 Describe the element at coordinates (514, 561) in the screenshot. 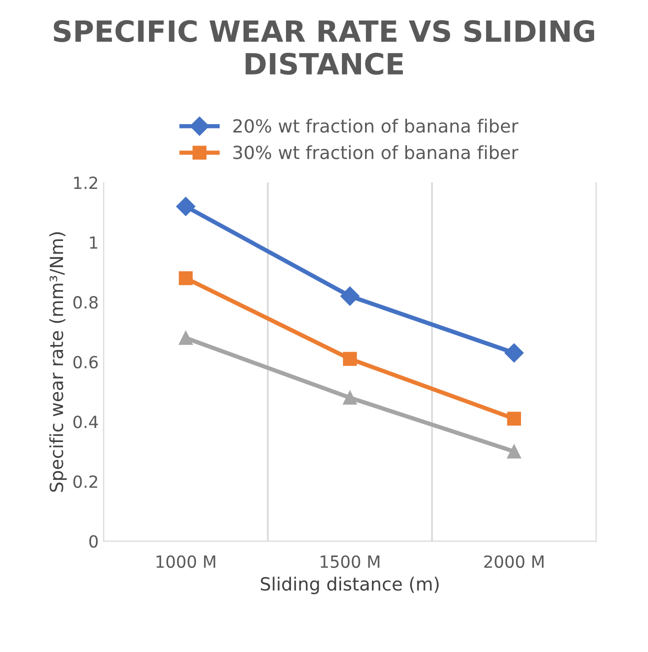

I see `x-tick-label: 2000 M` at that location.